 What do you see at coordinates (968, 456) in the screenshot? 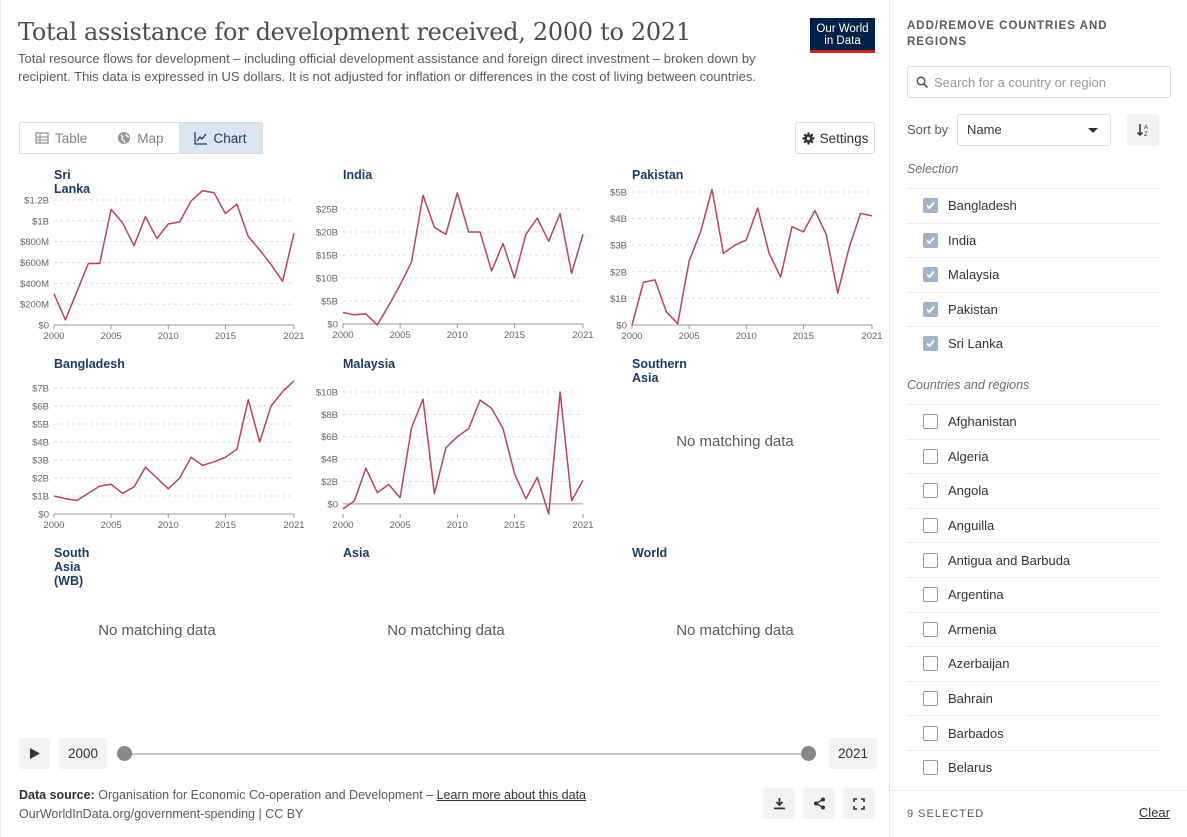
I see `list-item-label: Algeria` at bounding box center [968, 456].